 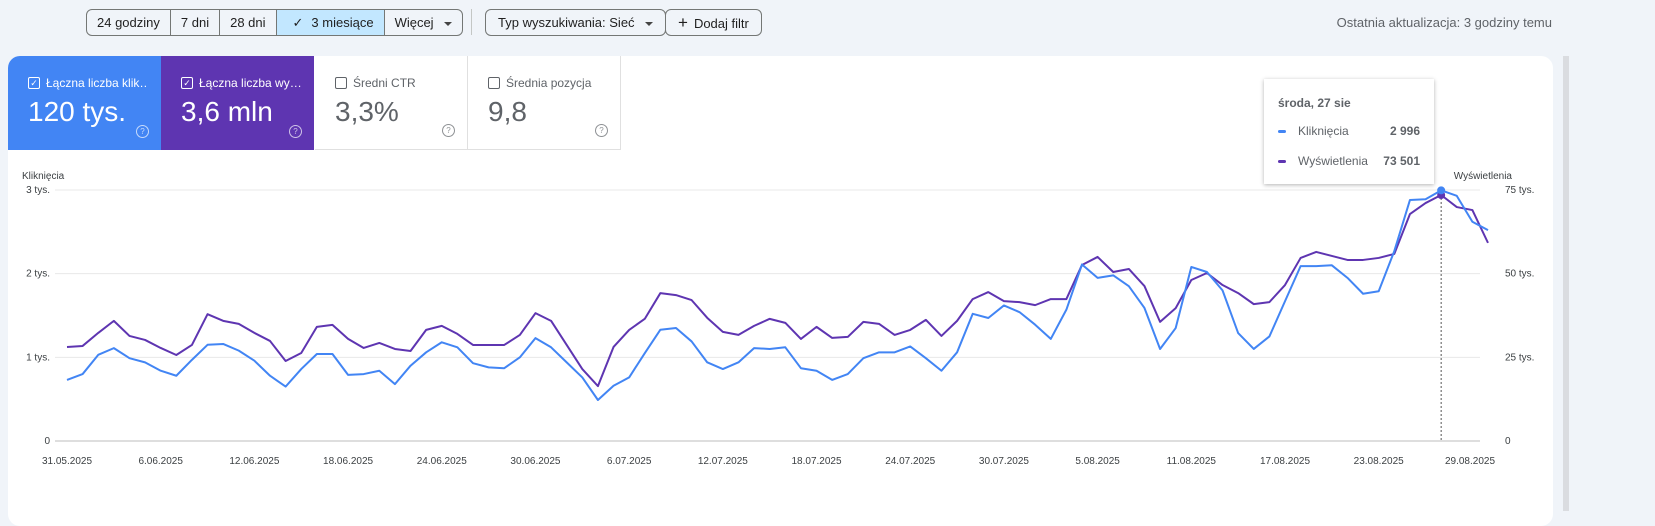 What do you see at coordinates (1519, 190) in the screenshot?
I see `right-tick-label: 75 tys.` at bounding box center [1519, 190].